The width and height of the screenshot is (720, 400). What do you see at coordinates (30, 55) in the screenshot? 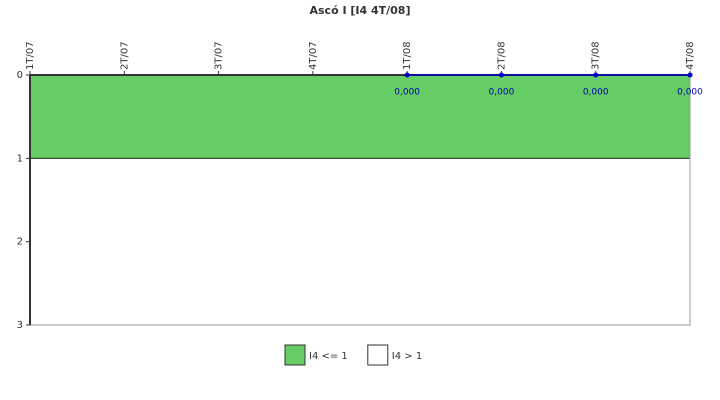
I see `x-tick-label: 1T/07` at bounding box center [30, 55].